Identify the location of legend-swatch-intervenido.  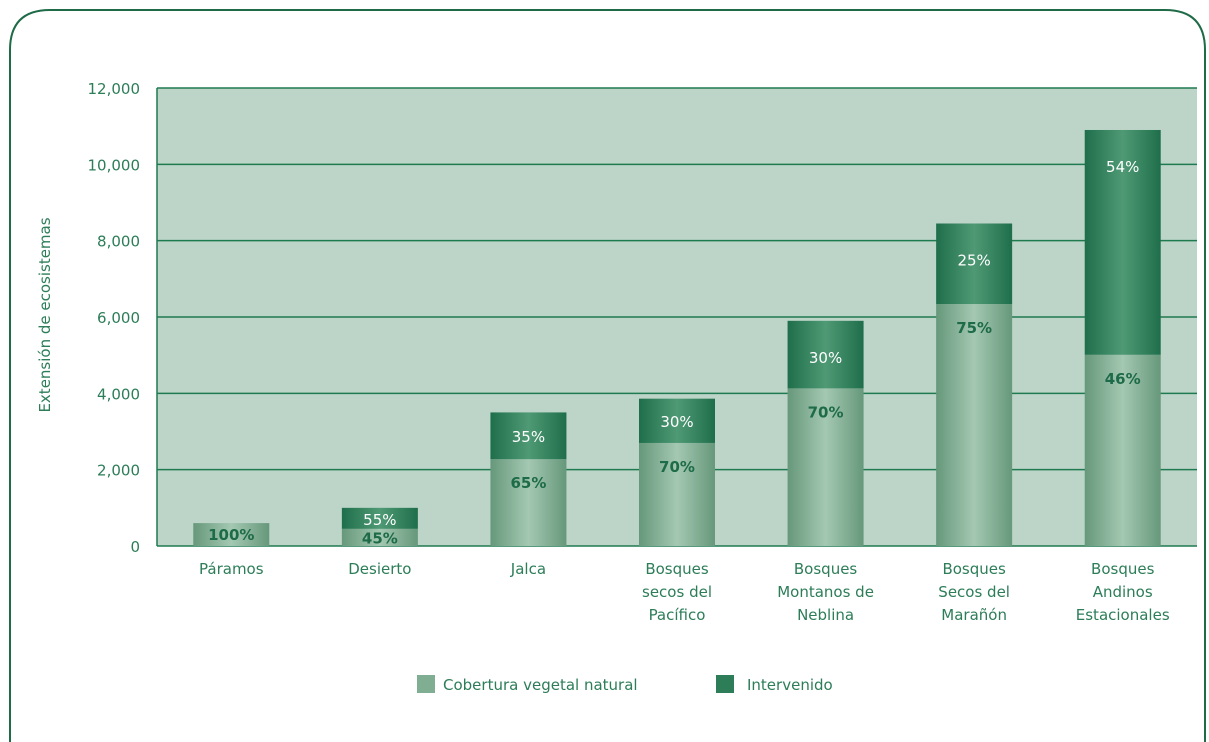
(725, 684).